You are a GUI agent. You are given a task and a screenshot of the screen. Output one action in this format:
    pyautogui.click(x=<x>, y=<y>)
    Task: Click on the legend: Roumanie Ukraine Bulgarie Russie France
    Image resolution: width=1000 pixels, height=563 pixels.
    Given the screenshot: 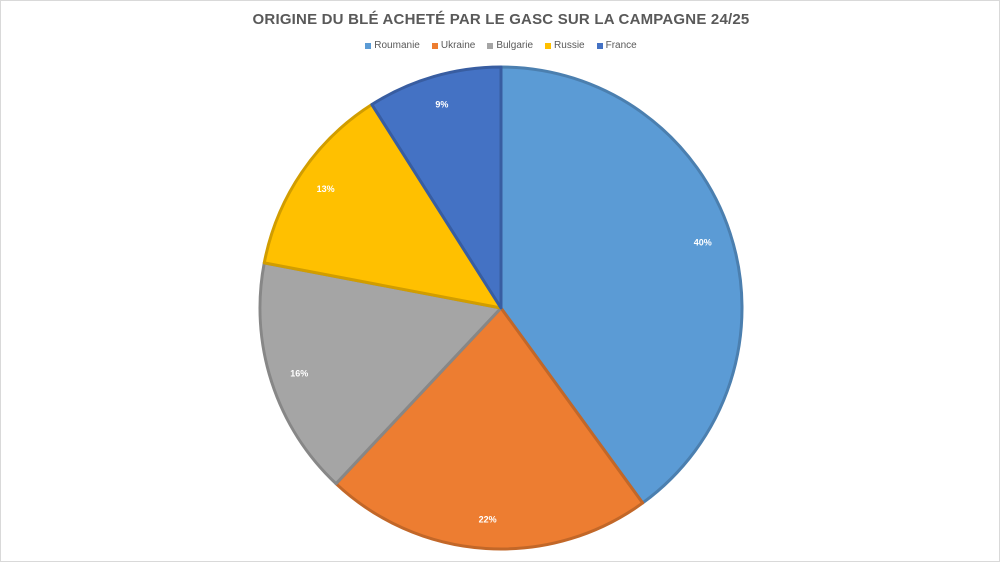 What is the action you would take?
    pyautogui.click(x=500, y=45)
    